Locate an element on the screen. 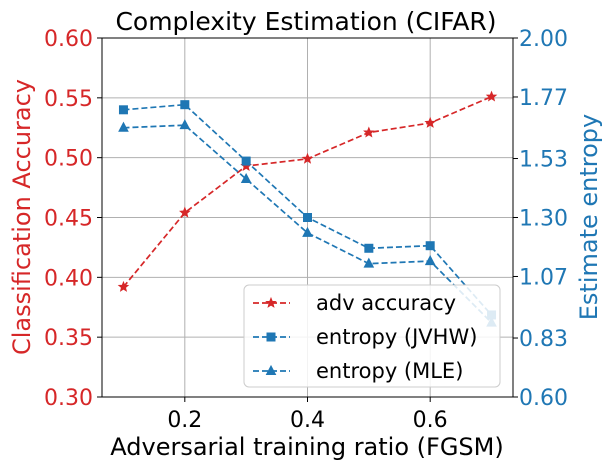 Image resolution: width=612 pixels, height=470 pixels. x-tick-label: 0.2 is located at coordinates (184, 420).